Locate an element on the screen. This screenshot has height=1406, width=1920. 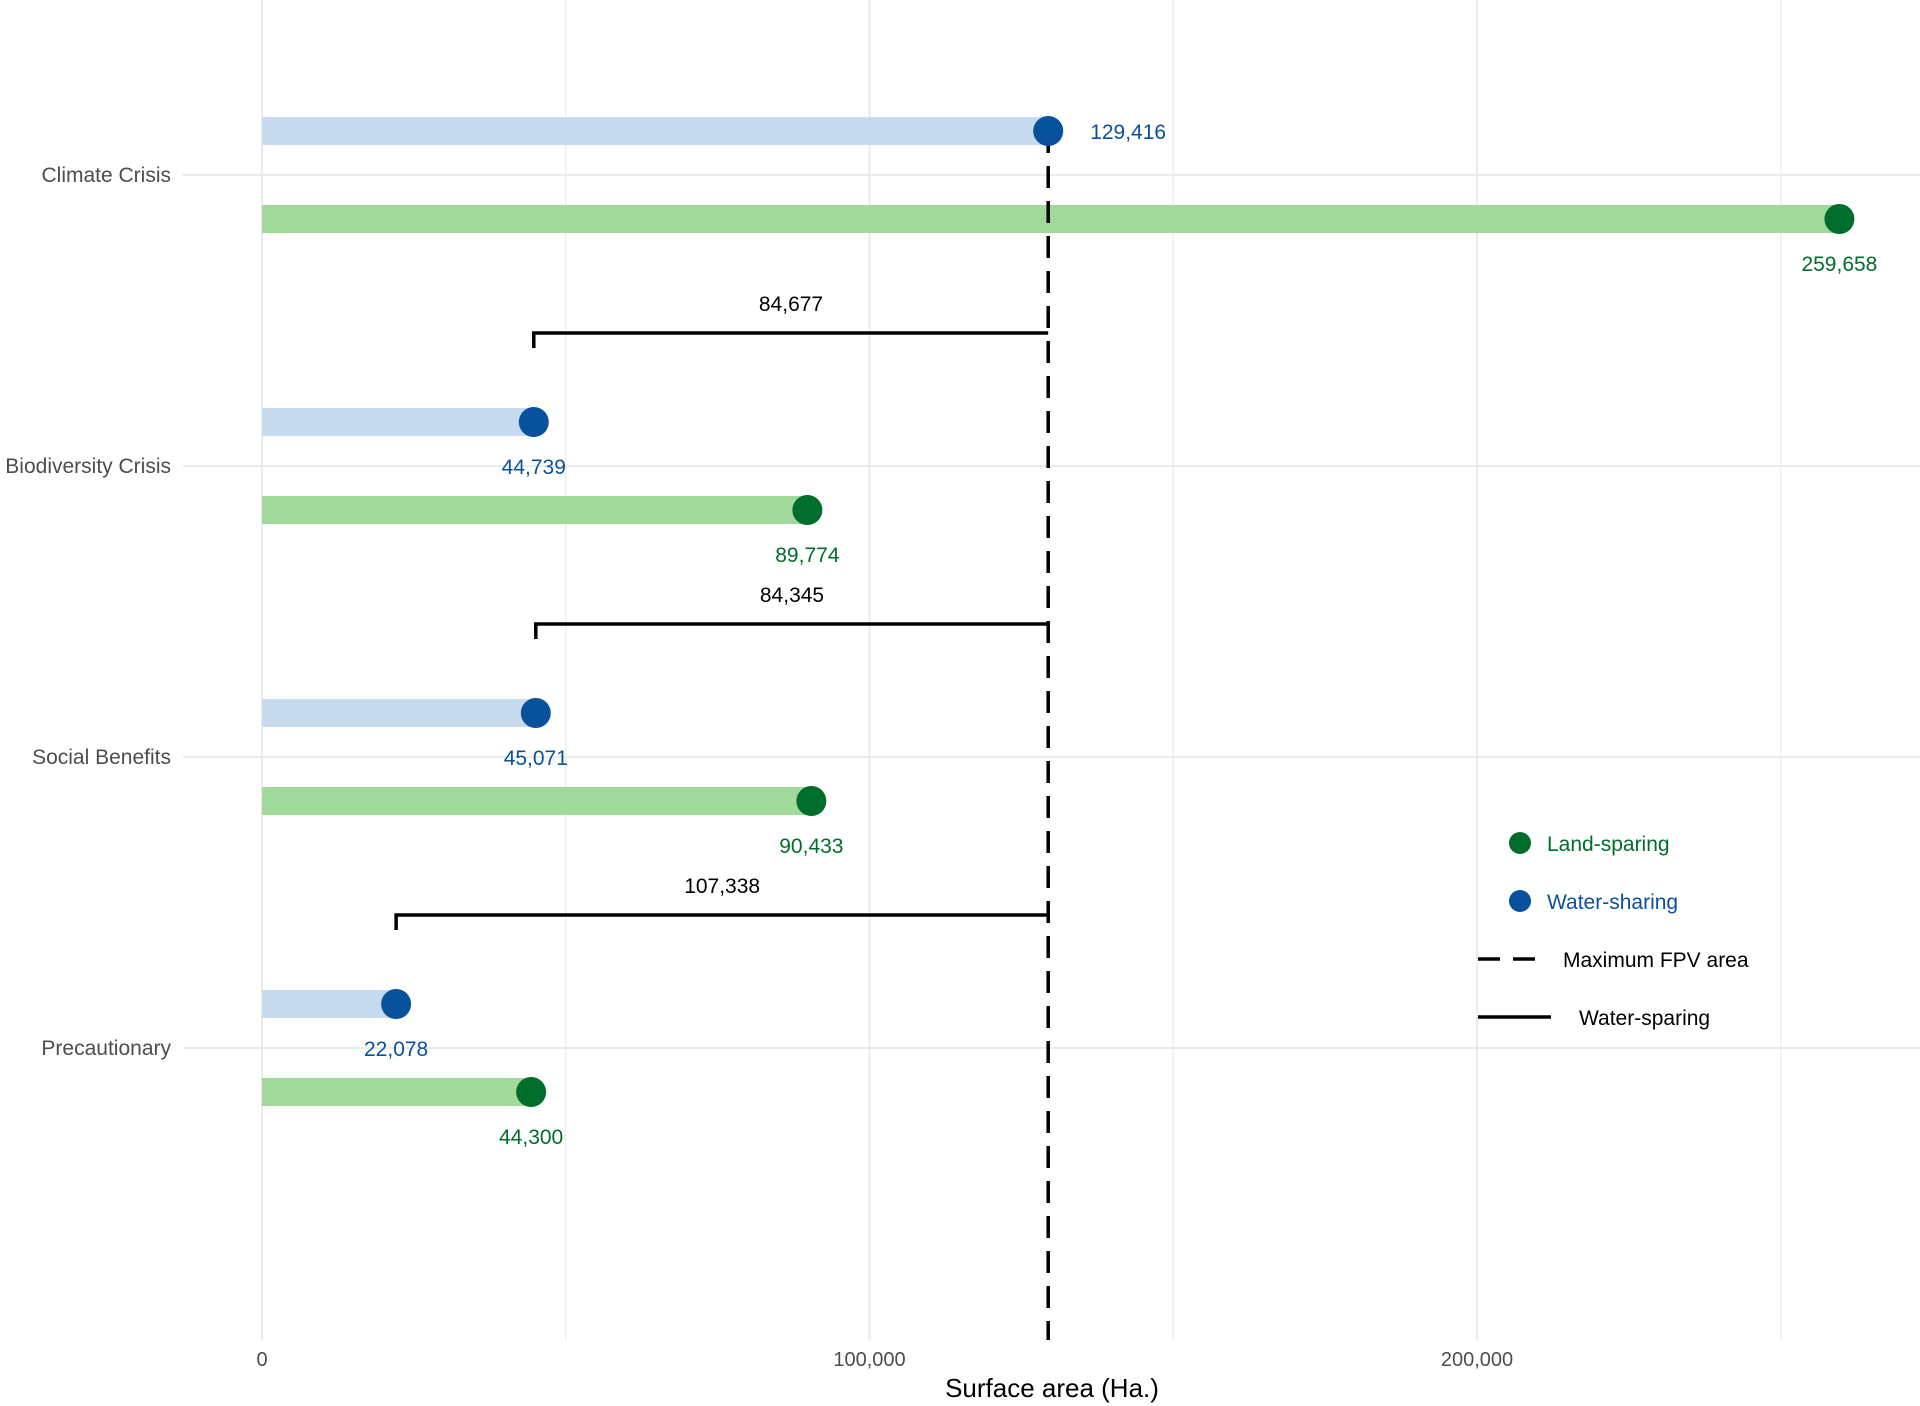
land-sparing-bar-social-benefits is located at coordinates (537, 801).